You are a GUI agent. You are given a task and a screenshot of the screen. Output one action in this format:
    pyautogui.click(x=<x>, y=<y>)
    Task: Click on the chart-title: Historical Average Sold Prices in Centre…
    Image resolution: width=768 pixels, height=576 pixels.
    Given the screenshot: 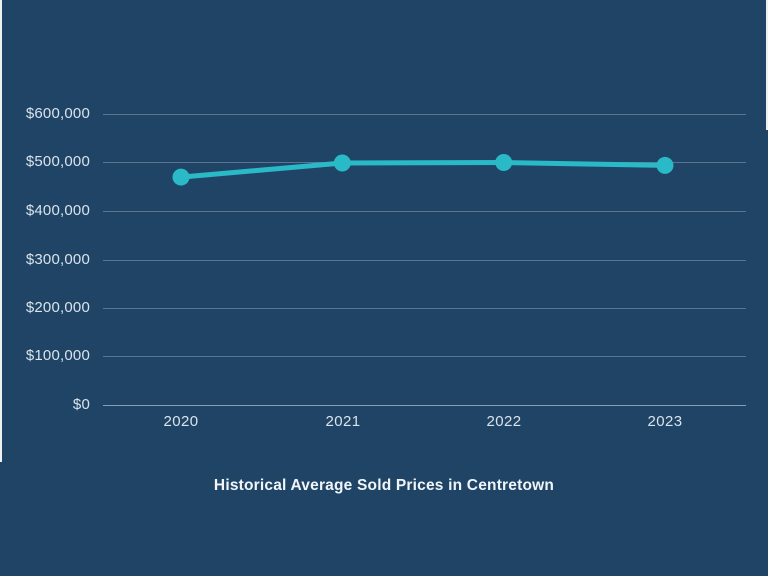 What is the action you would take?
    pyautogui.click(x=384, y=485)
    